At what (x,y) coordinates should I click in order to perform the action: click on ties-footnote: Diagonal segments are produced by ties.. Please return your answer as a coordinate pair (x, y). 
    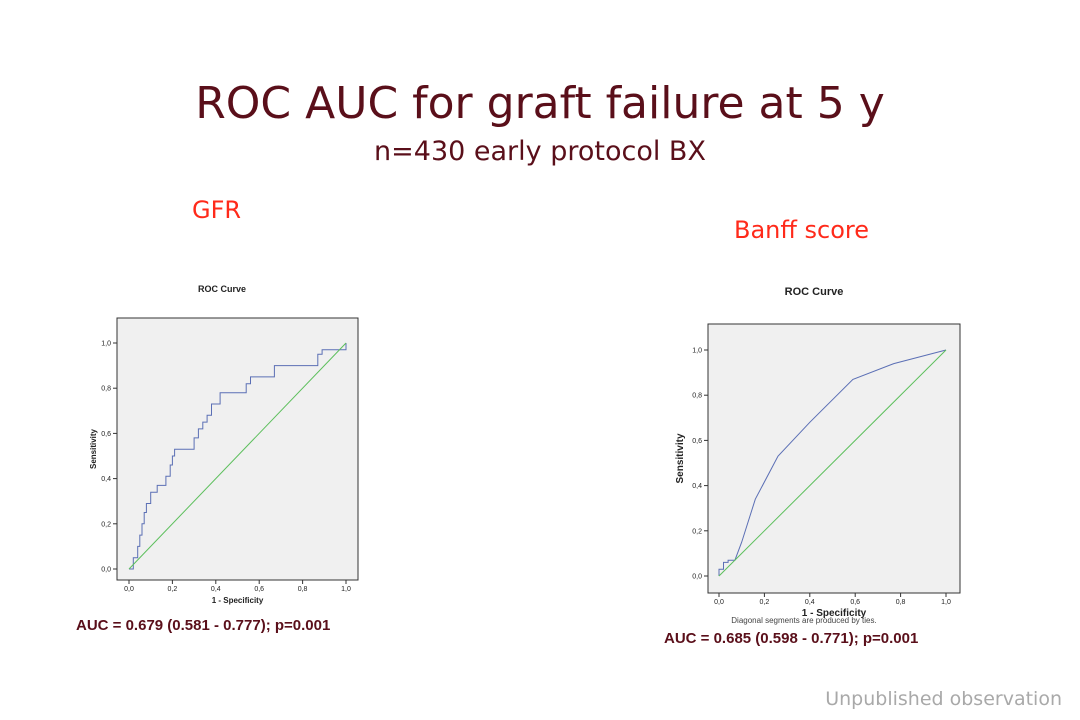
    Looking at the image, I should click on (803, 620).